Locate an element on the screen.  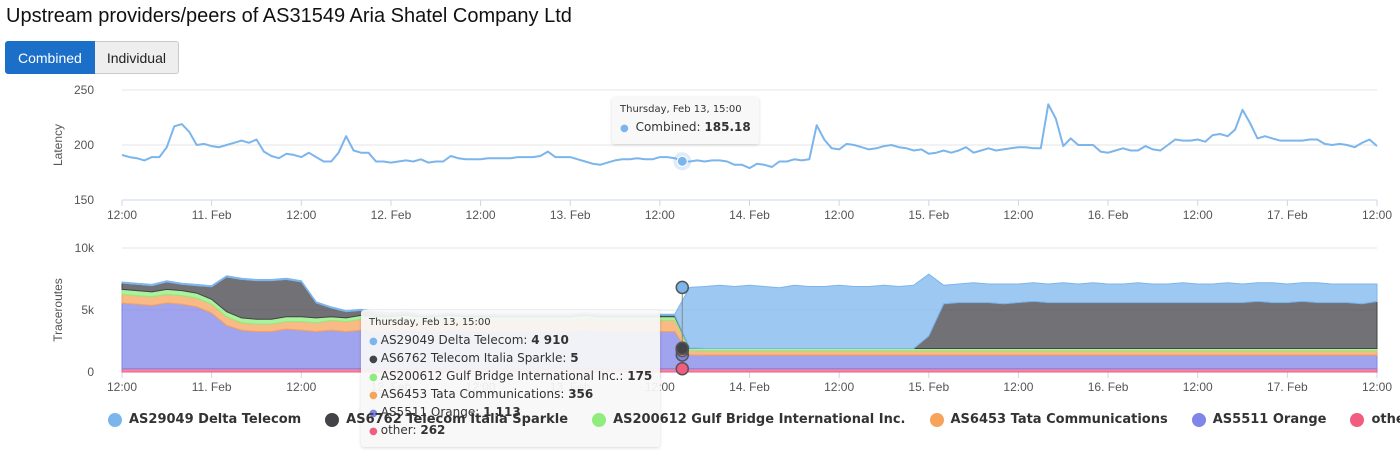
latency-x-tick-label: 11. Feb is located at coordinates (212, 215).